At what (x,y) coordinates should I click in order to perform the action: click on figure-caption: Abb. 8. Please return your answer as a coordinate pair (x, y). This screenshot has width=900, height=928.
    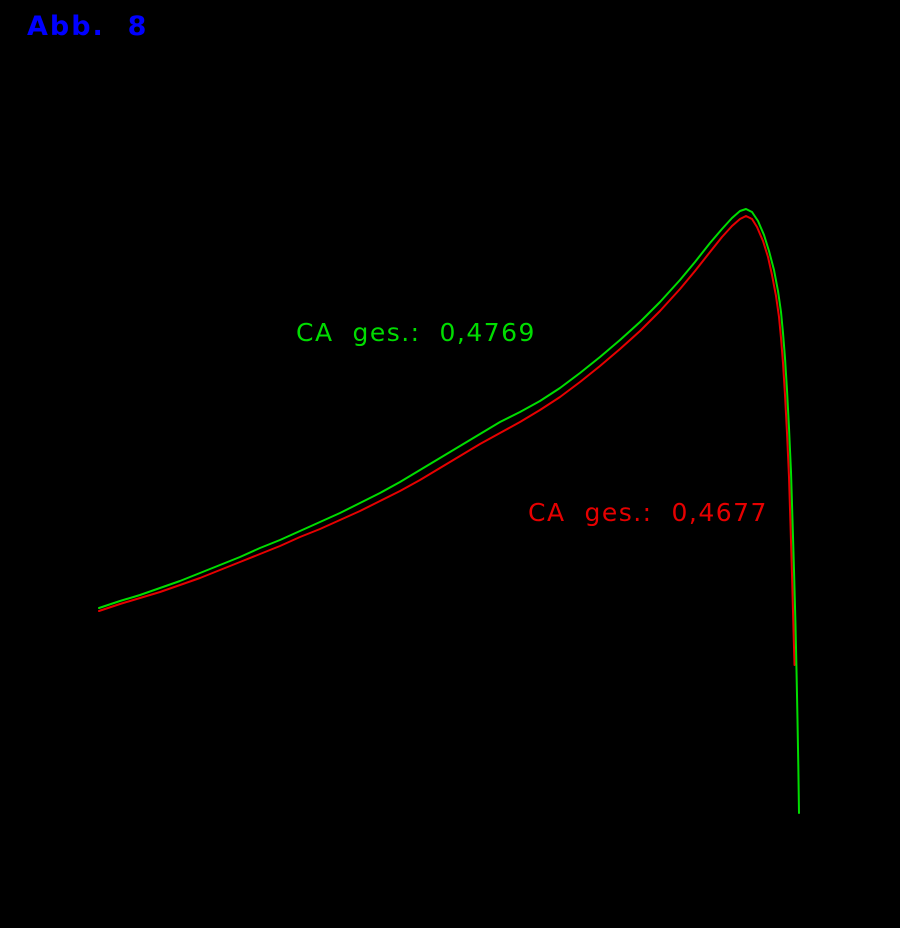
    Looking at the image, I should click on (88, 26).